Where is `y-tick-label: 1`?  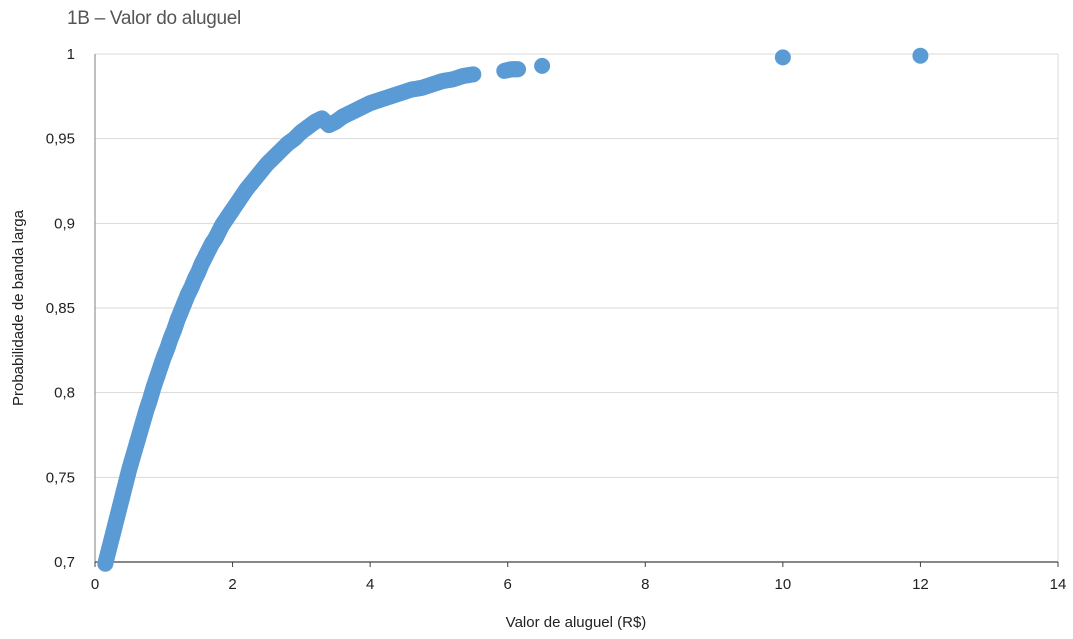
y-tick-label: 1 is located at coordinates (71, 54).